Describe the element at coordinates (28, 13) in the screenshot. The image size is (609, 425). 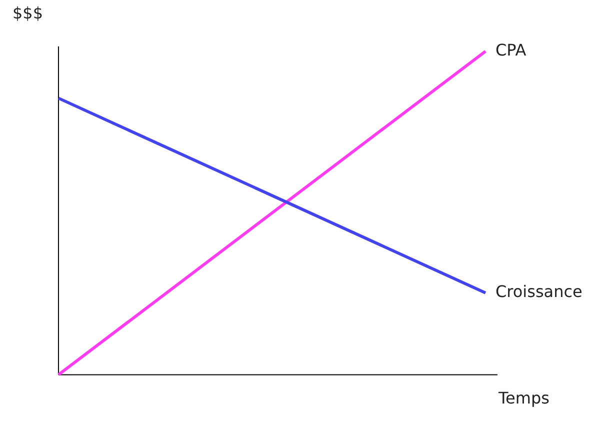
I see `y-axis-title: $$$` at that location.